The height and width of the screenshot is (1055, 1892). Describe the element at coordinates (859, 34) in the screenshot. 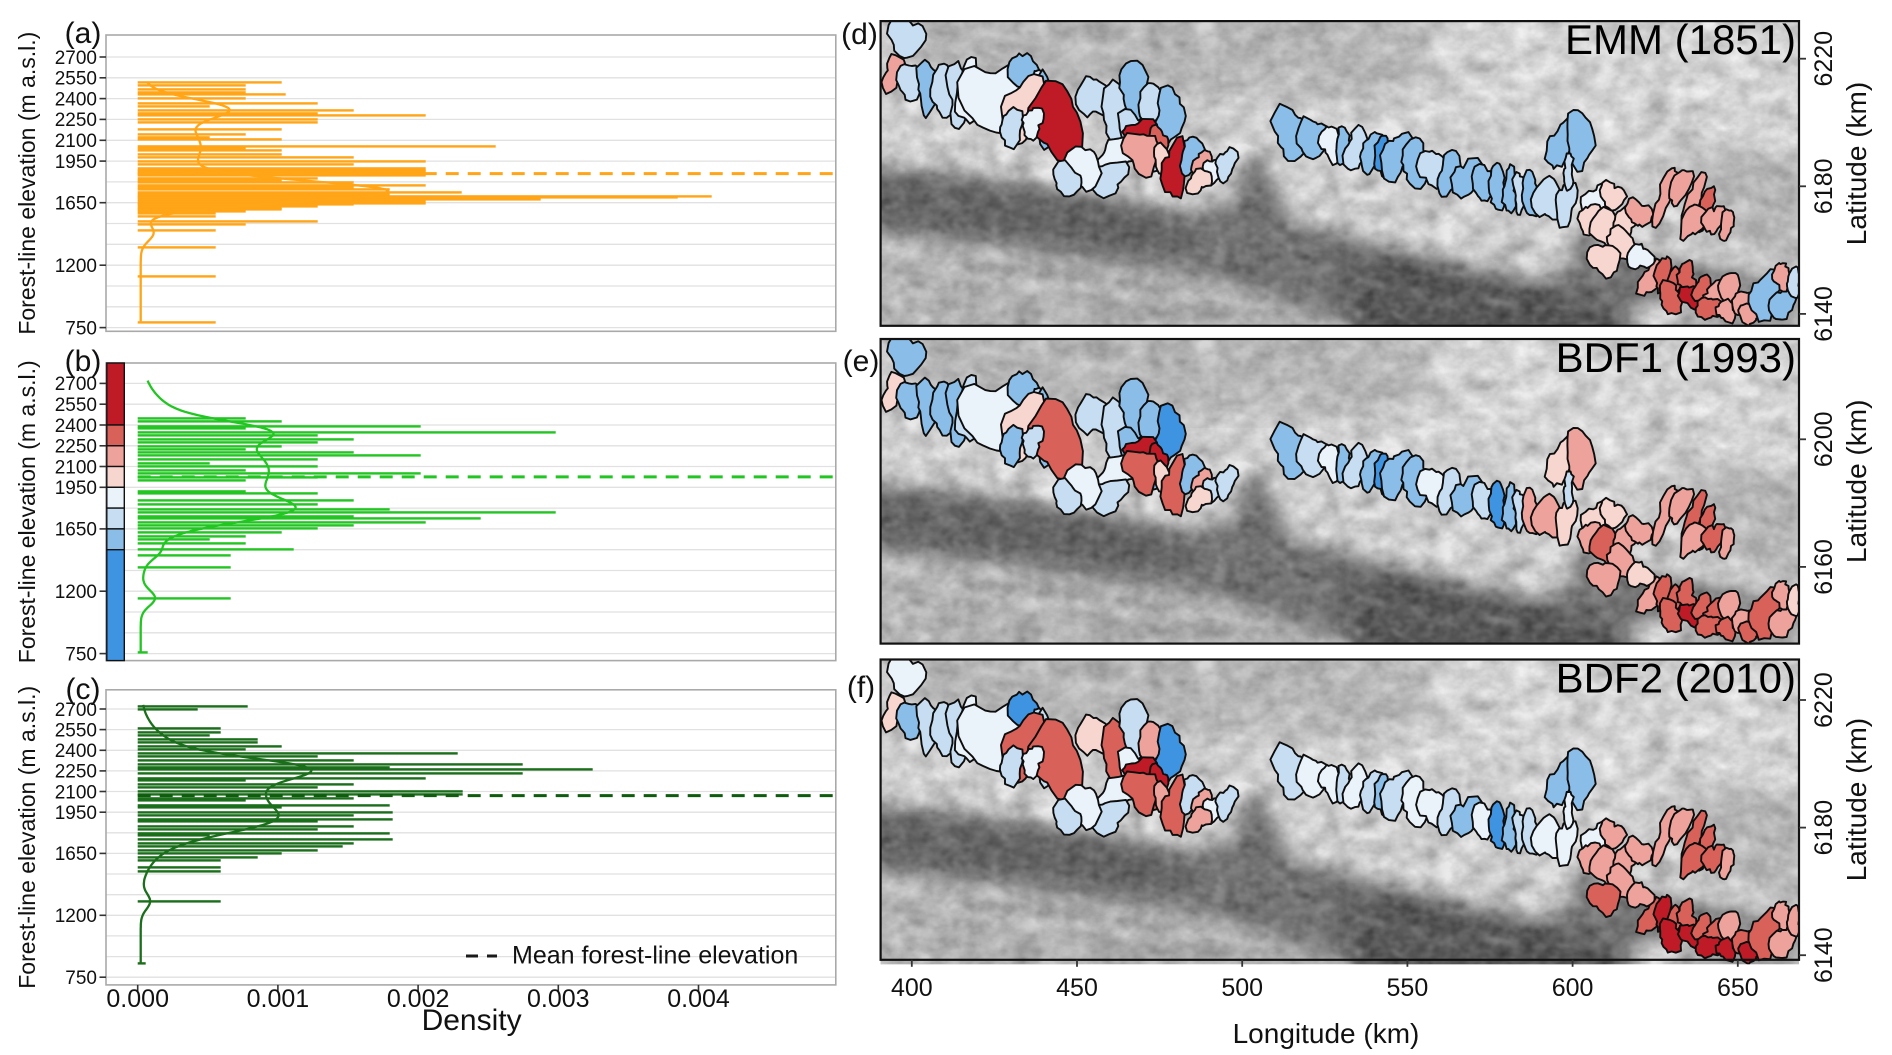

I see `svg-text: (d)` at that location.